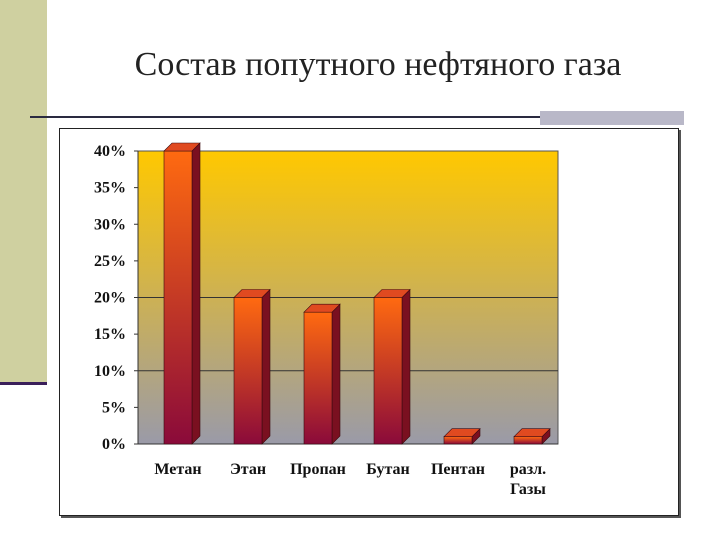 This screenshot has width=720, height=540. I want to click on y-tick-label: 5%, so click(114, 407).